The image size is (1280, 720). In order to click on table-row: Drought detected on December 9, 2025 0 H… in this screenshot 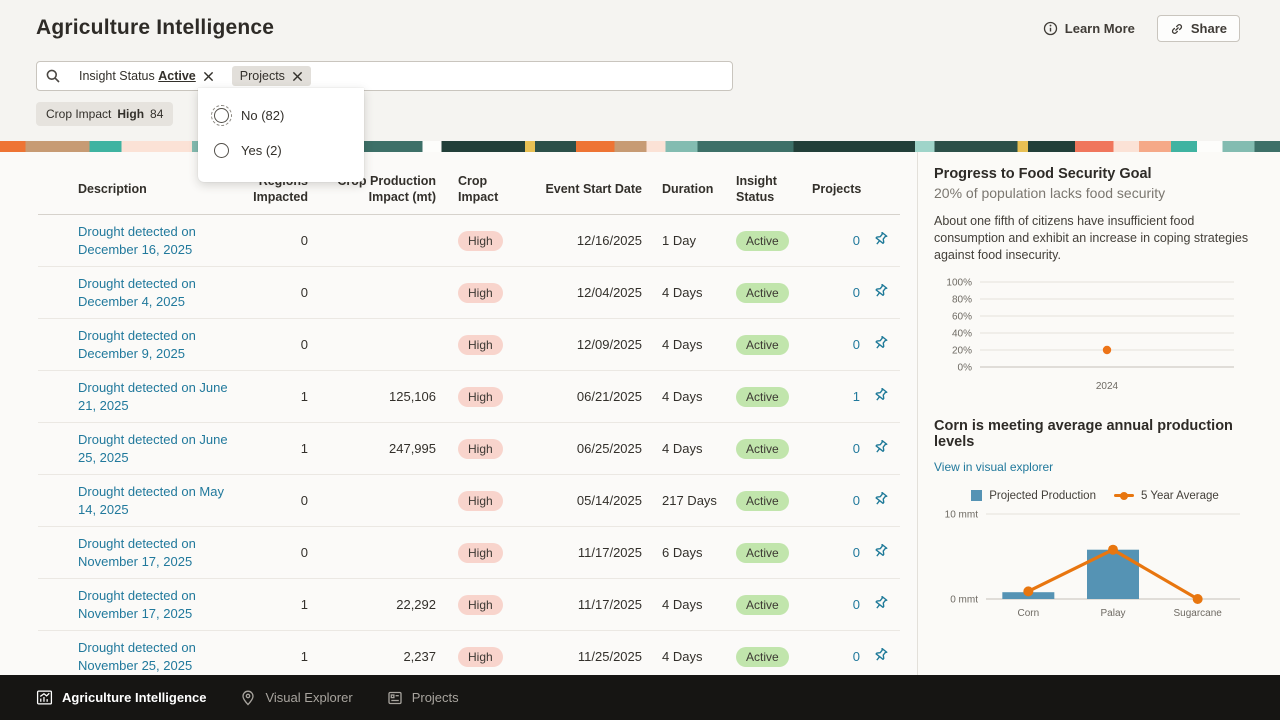, I will do `click(469, 345)`.